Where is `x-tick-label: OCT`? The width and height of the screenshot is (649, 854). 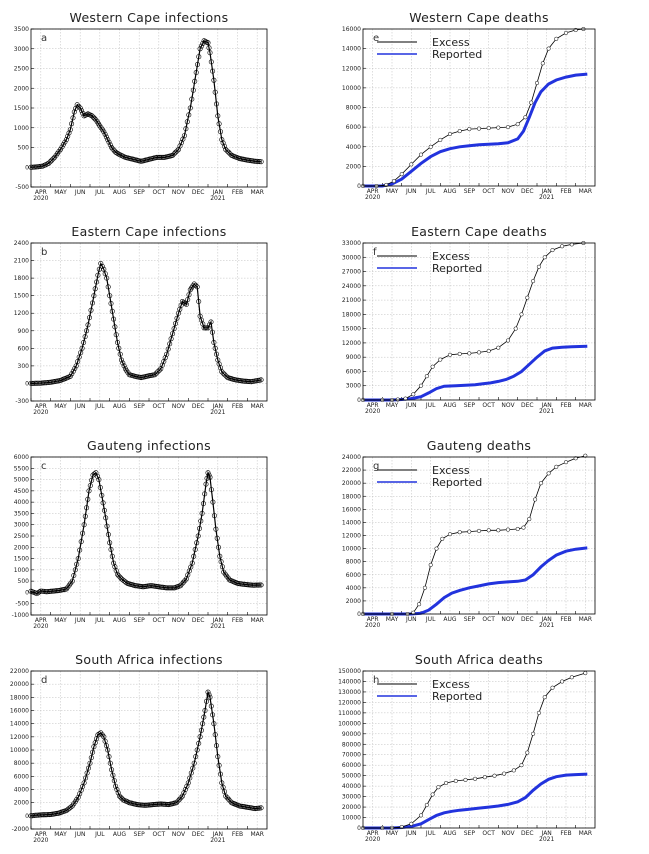
x-tick-label: OCT is located at coordinates (159, 406).